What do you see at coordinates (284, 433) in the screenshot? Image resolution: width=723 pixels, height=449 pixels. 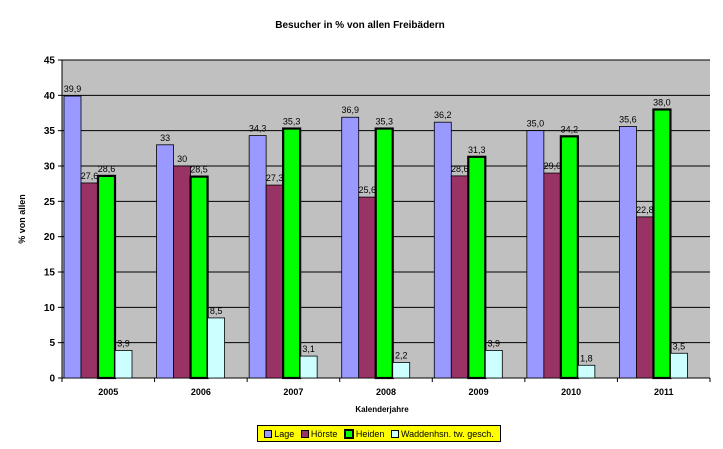 I see `legend-label: Lage` at bounding box center [284, 433].